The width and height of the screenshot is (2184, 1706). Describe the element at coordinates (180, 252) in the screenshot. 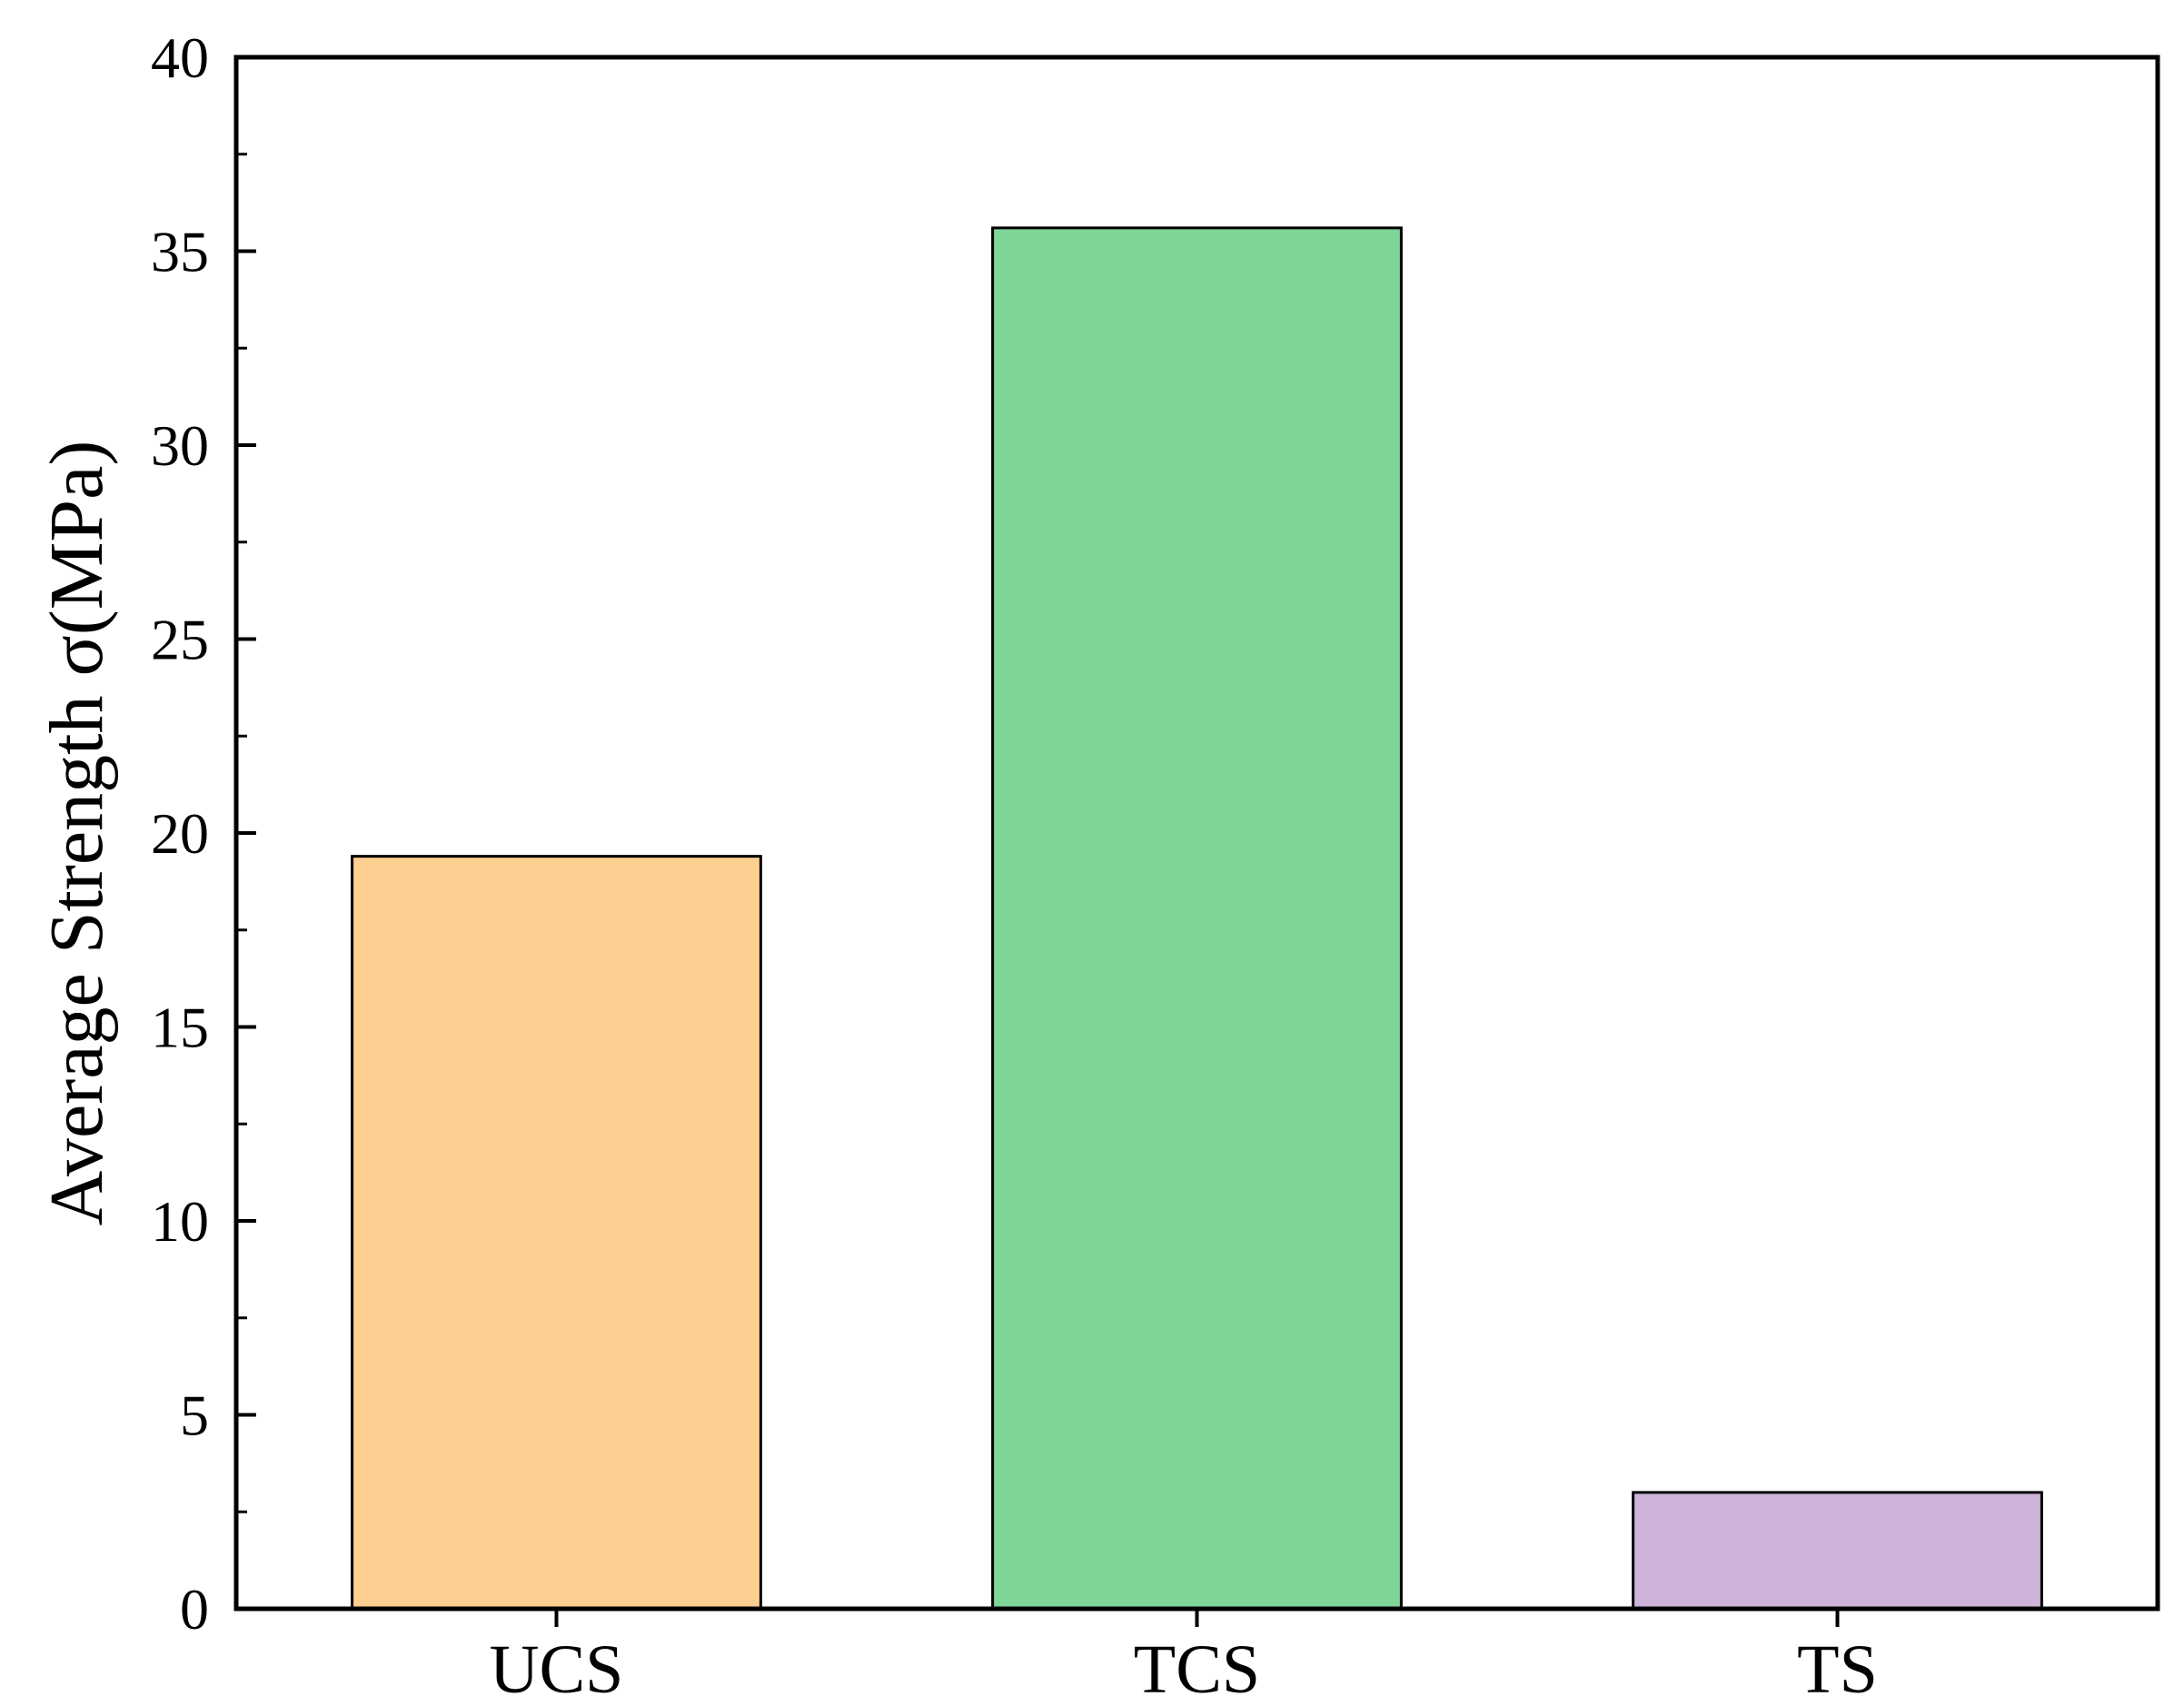

I see `y-tick-label: 35` at that location.